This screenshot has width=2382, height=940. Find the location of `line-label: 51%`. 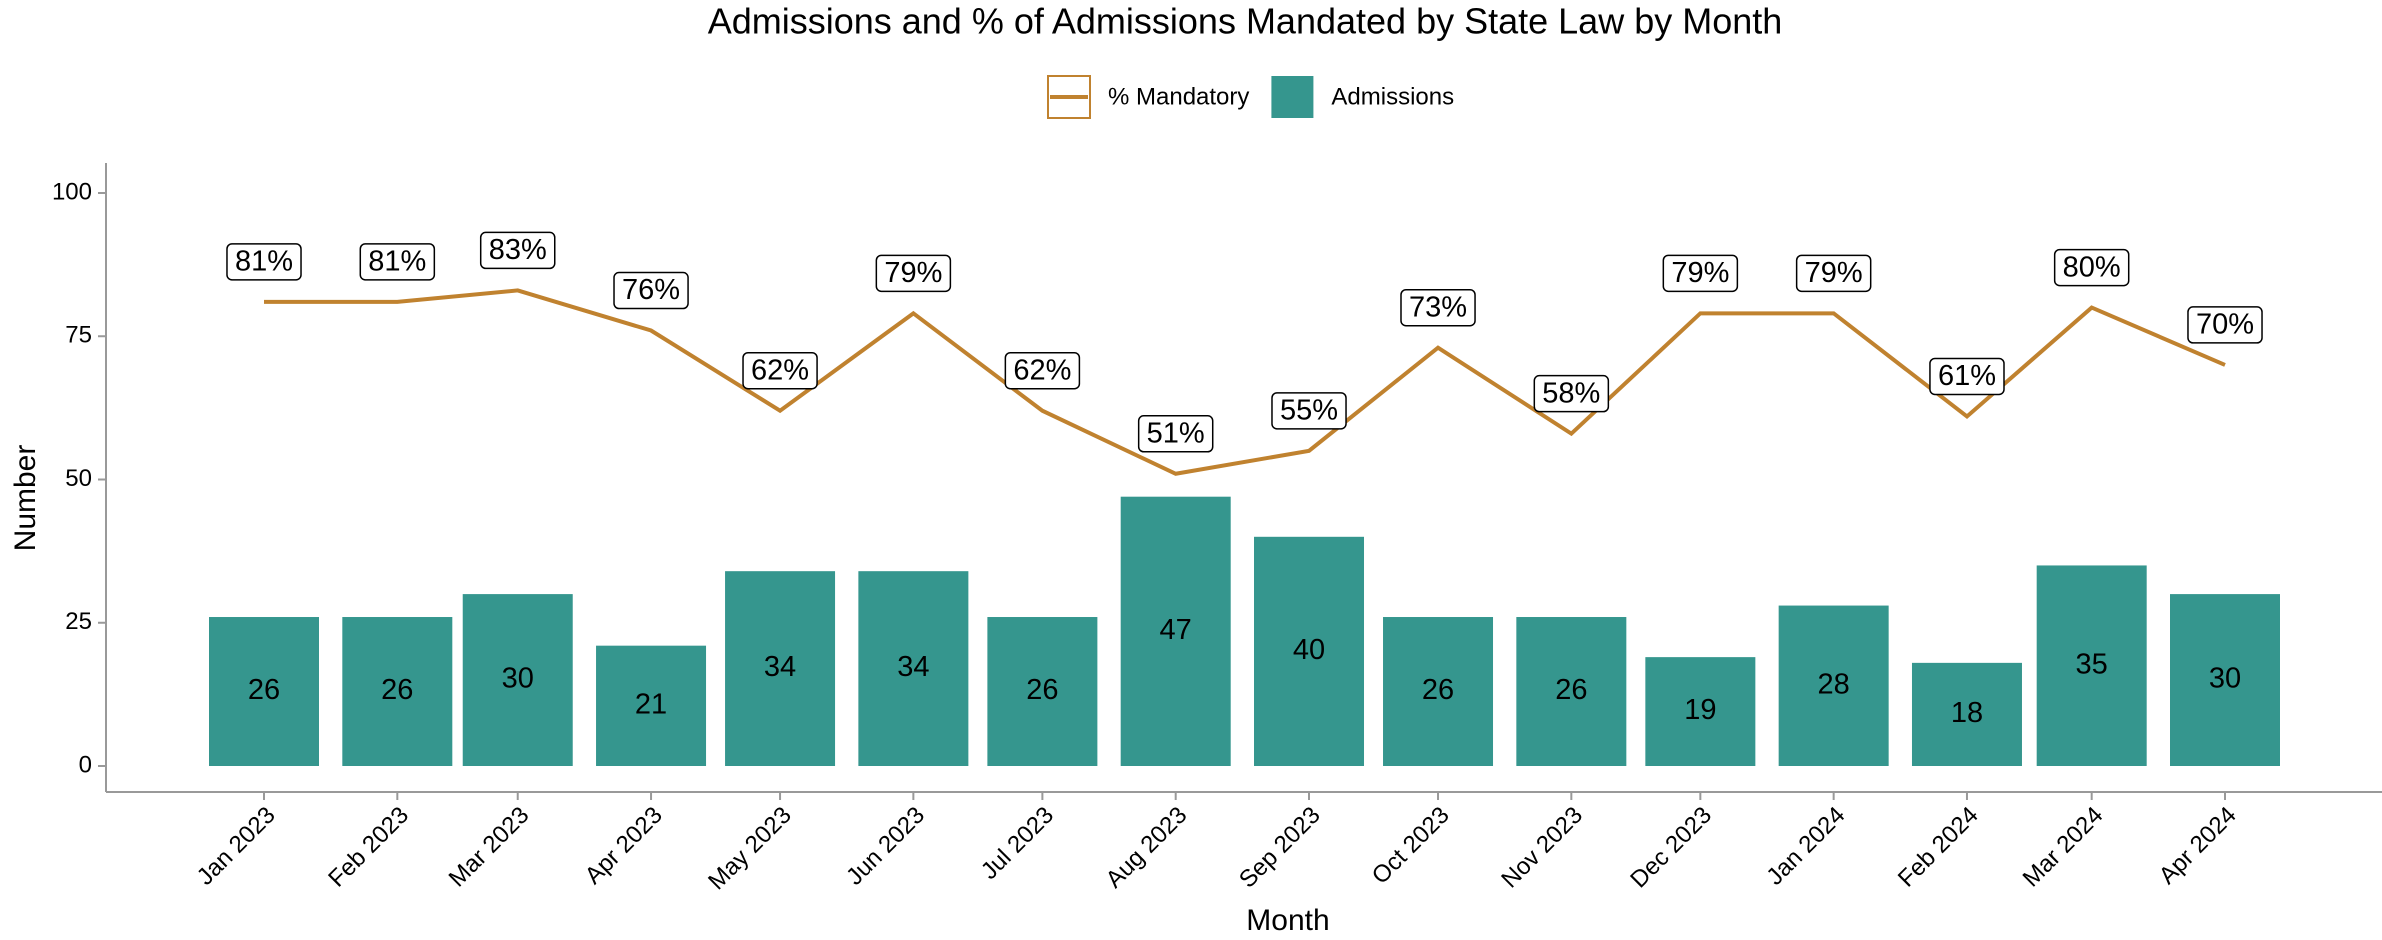

line-label: 51% is located at coordinates (1176, 433).